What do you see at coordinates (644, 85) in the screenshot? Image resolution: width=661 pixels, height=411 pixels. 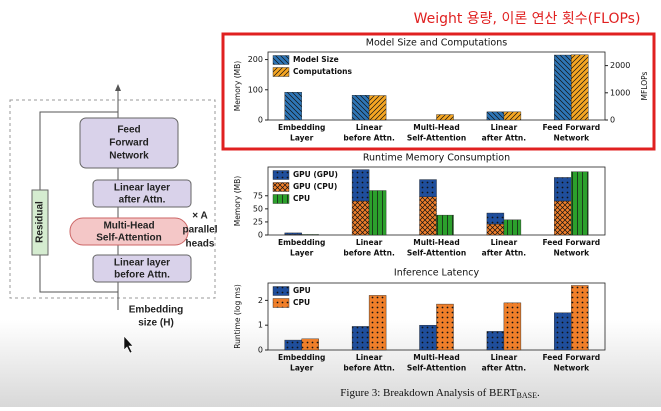 I see `y2-axis-label: MFLOPs` at bounding box center [644, 85].